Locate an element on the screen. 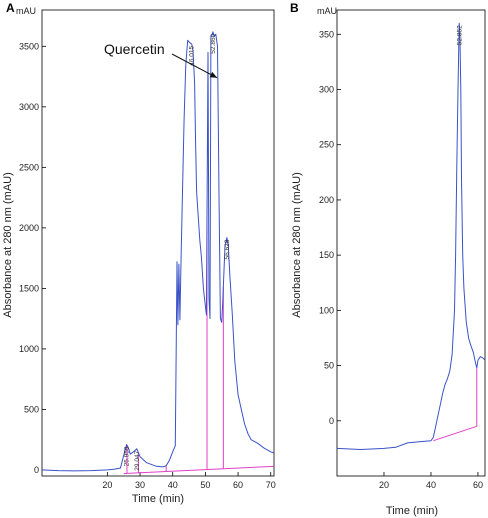  panel-a-baseline is located at coordinates (199, 470).